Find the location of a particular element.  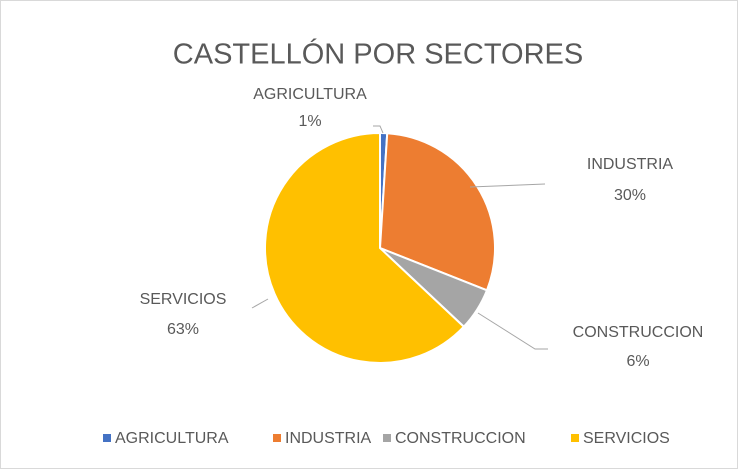

legend-label: AGRICULTURA is located at coordinates (172, 438).